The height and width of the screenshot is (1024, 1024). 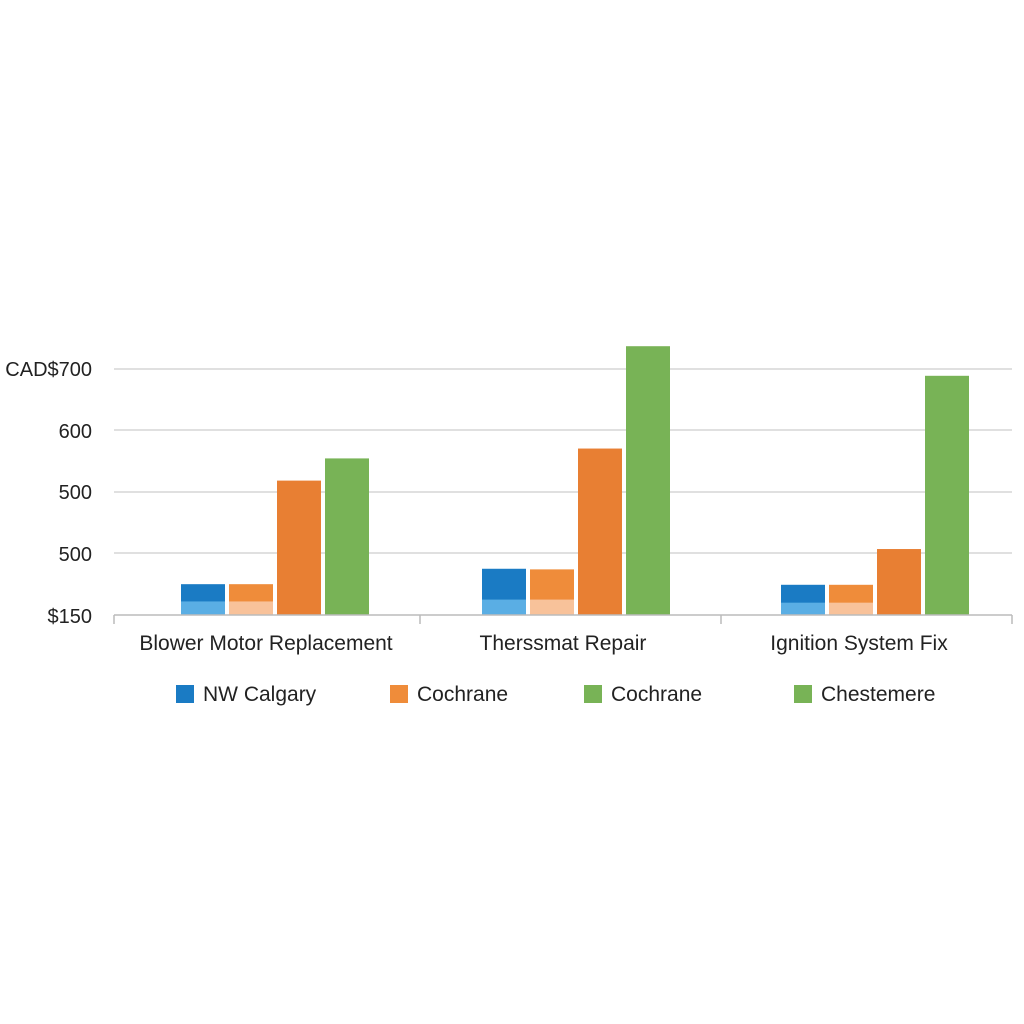 I want to click on legend-label-1: Cochrane, so click(x=462, y=694).